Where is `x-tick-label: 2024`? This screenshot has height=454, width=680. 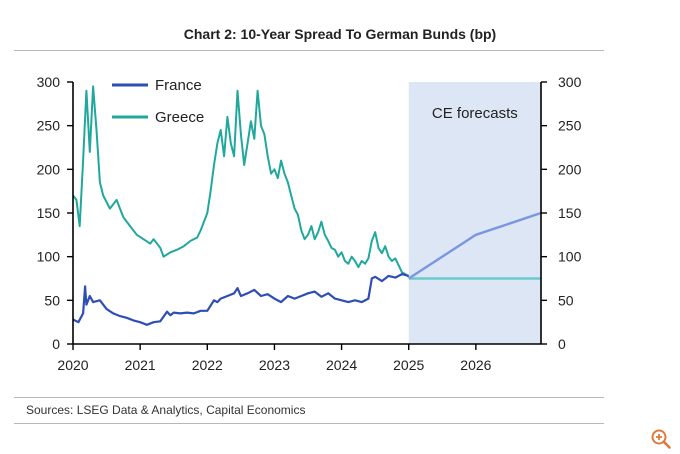
x-tick-label: 2024 is located at coordinates (341, 365).